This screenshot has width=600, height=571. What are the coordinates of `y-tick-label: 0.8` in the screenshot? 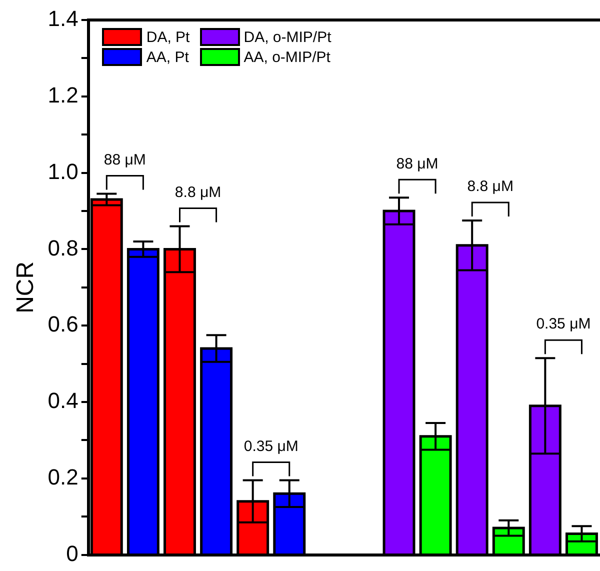 It's located at (63, 247).